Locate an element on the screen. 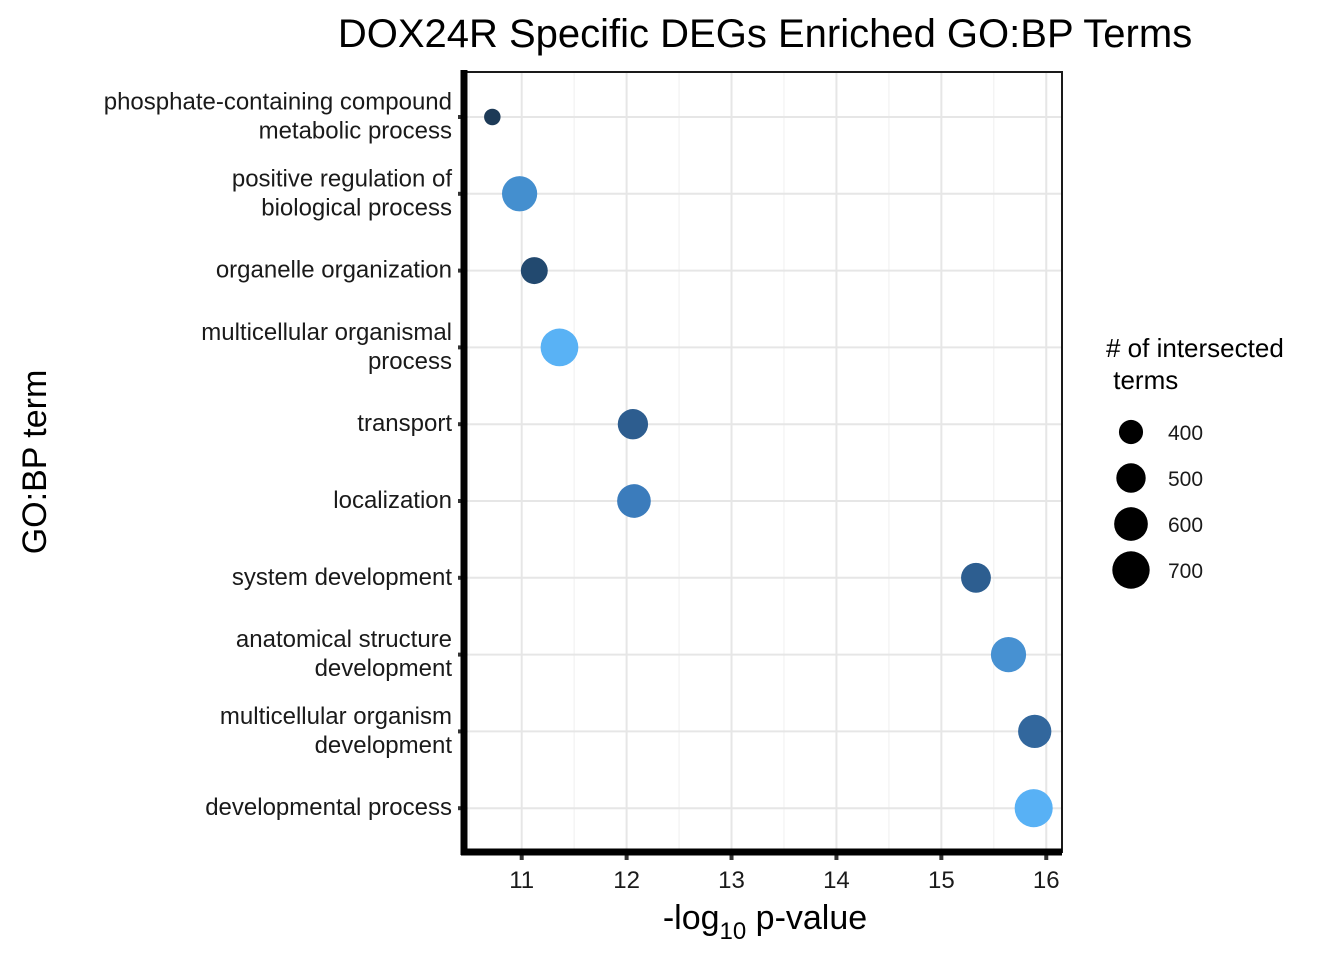  x-axis-title-rest: p-value is located at coordinates (806, 918).